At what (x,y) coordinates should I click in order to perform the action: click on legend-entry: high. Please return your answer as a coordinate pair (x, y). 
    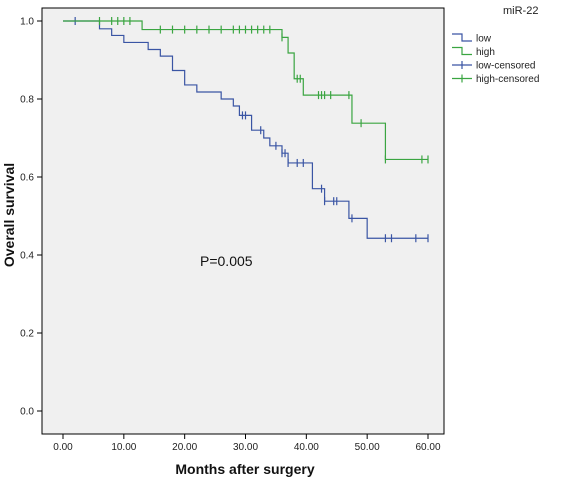
    Looking at the image, I should click on (485, 52).